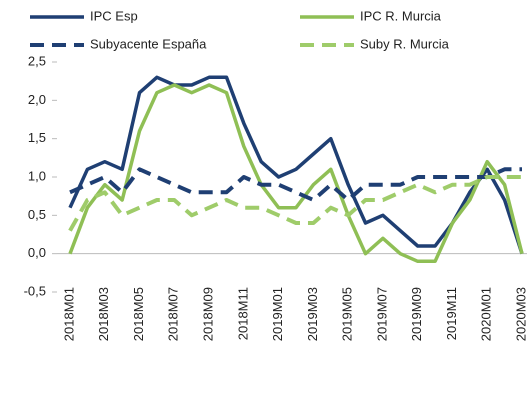 The image size is (531, 401). Describe the element at coordinates (37, 214) in the screenshot. I see `y-tick-label: 0,5` at that location.